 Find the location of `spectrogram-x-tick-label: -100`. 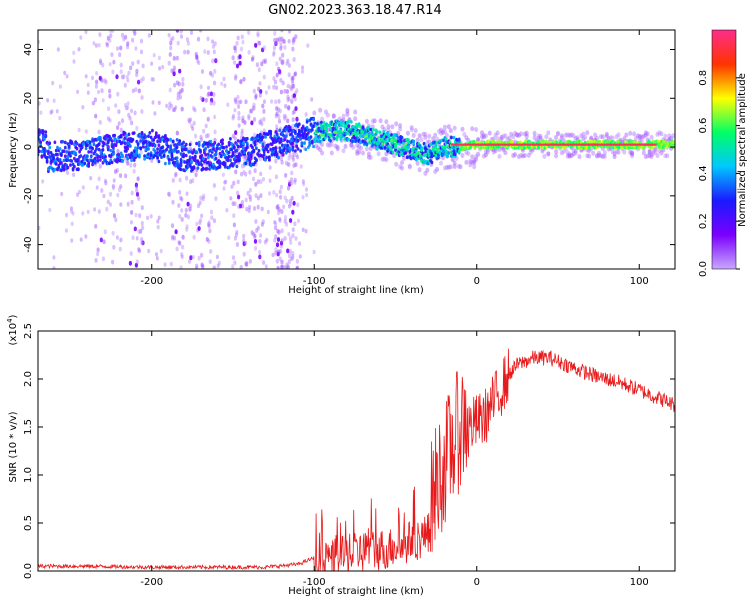

spectrogram-x-tick-label: -100 is located at coordinates (314, 281).